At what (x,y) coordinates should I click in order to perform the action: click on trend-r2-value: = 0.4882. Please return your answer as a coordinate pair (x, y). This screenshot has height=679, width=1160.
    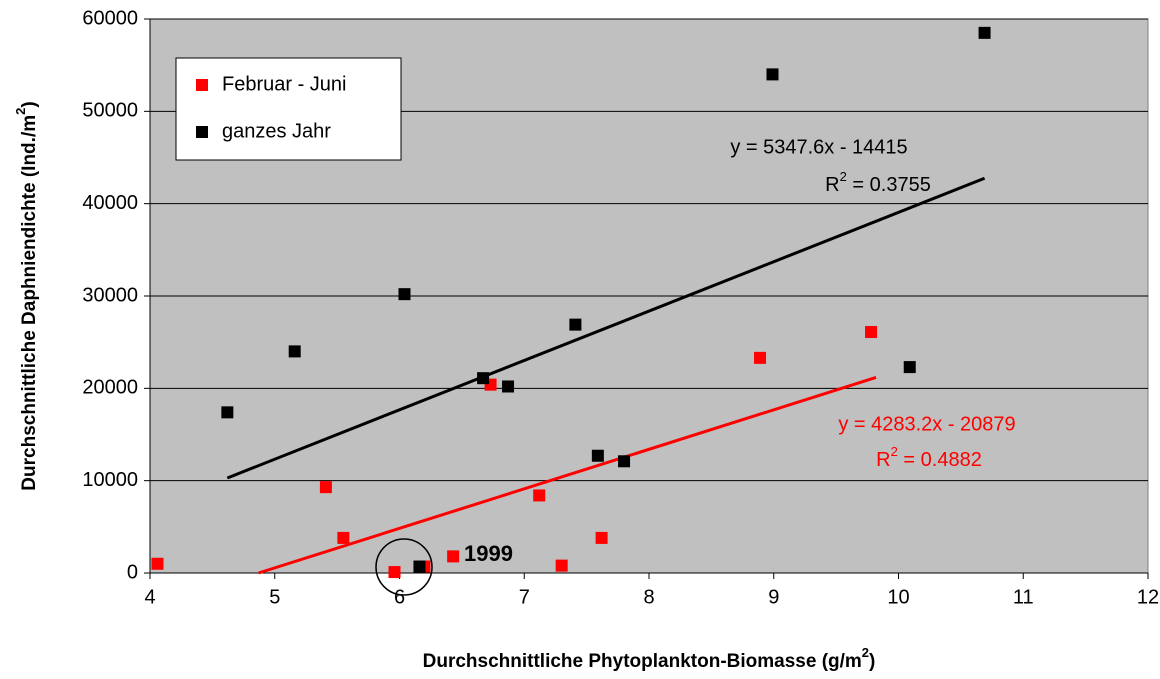
    Looking at the image, I should click on (940, 460).